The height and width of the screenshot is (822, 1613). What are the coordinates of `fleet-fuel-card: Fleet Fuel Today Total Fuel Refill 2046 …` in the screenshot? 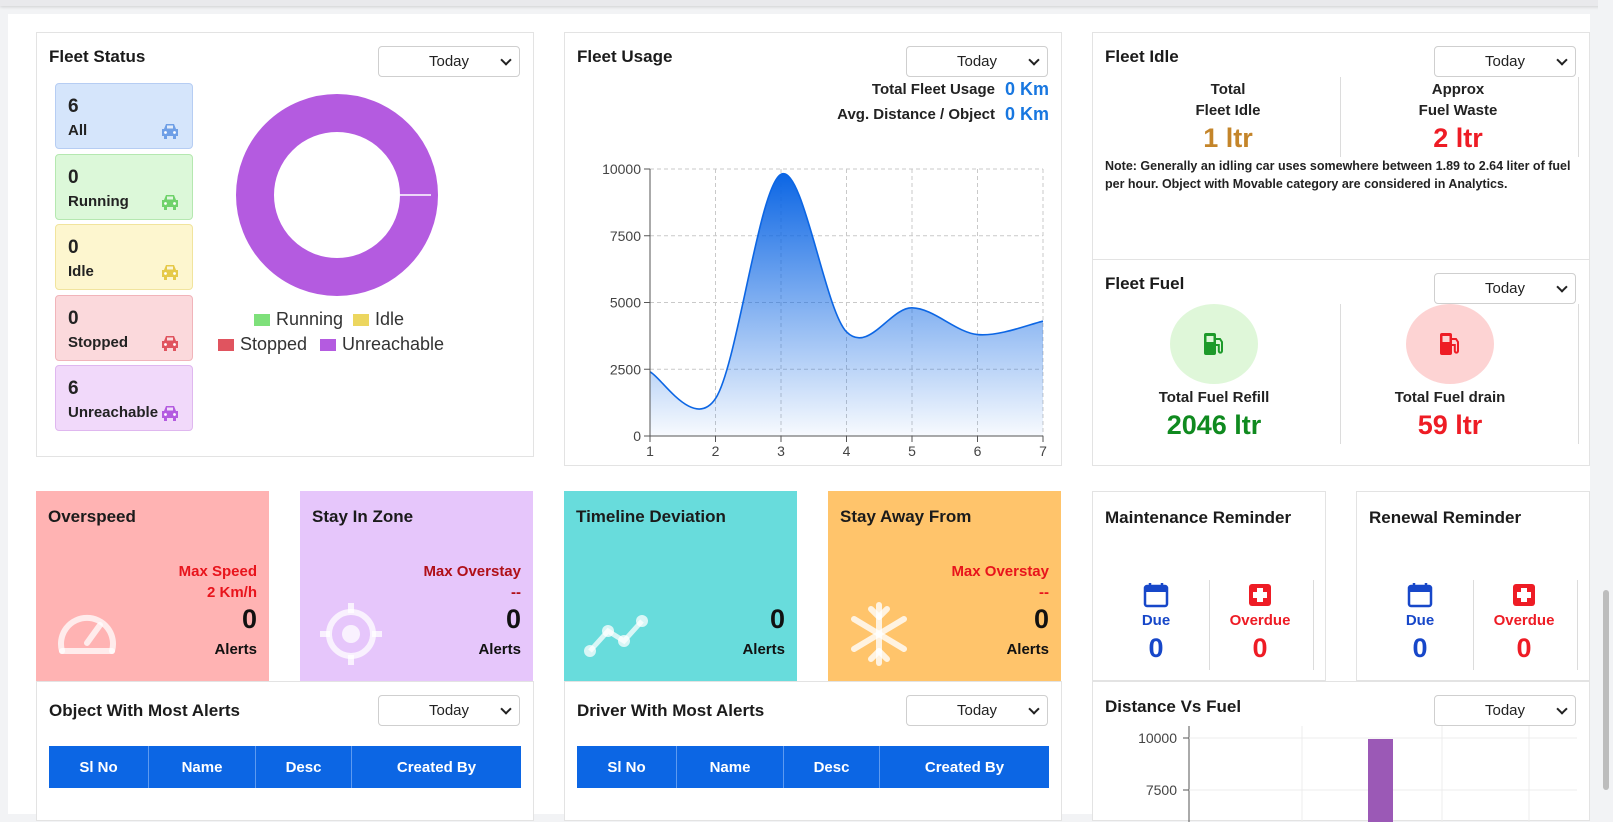 It's located at (1341, 362).